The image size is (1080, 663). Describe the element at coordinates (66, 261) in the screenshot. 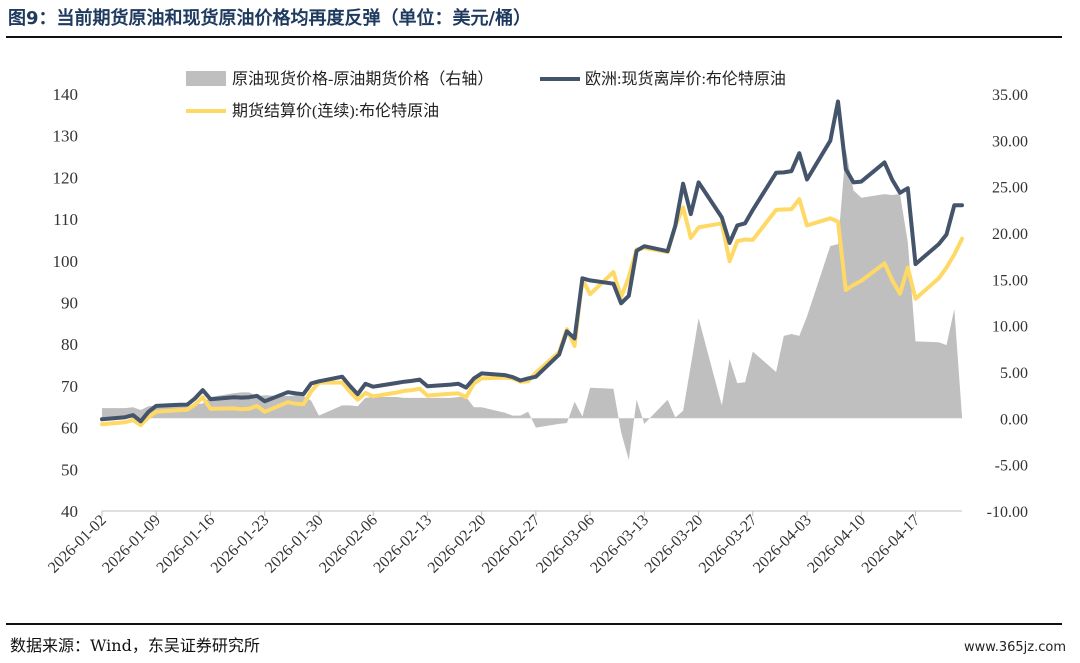

I see `y-tick-label: 100` at that location.